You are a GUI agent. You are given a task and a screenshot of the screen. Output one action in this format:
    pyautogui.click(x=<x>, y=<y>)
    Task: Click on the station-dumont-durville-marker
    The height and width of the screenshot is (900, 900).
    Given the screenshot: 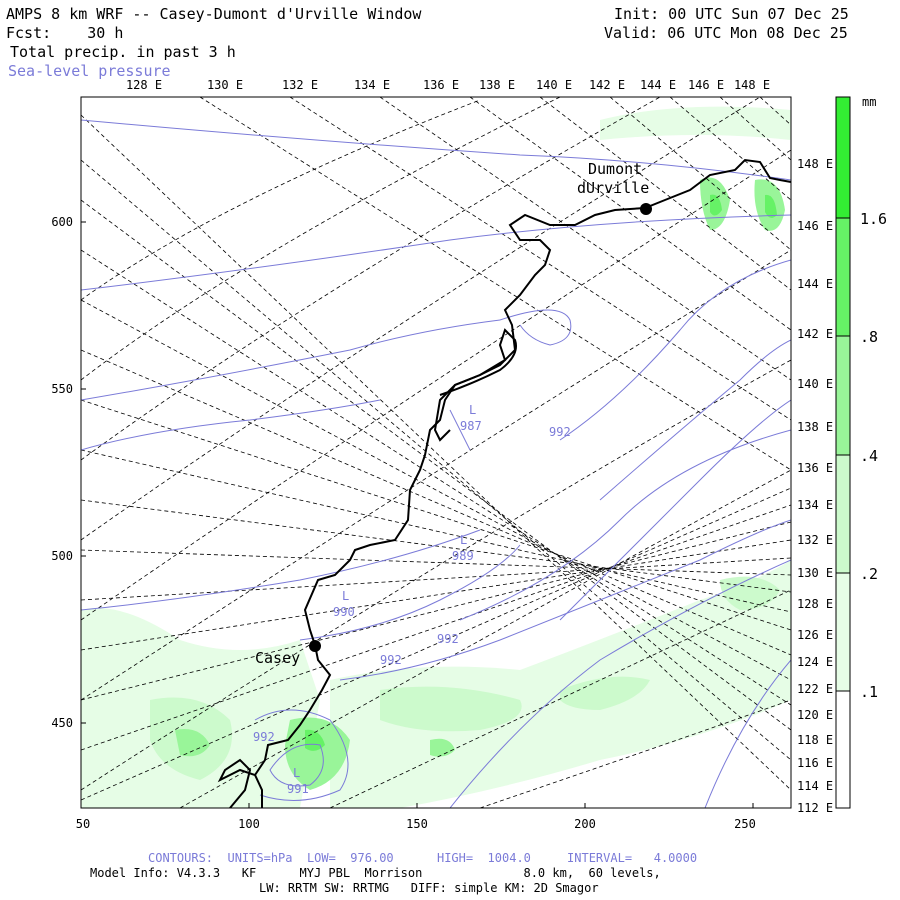 What is the action you would take?
    pyautogui.click(x=646, y=209)
    